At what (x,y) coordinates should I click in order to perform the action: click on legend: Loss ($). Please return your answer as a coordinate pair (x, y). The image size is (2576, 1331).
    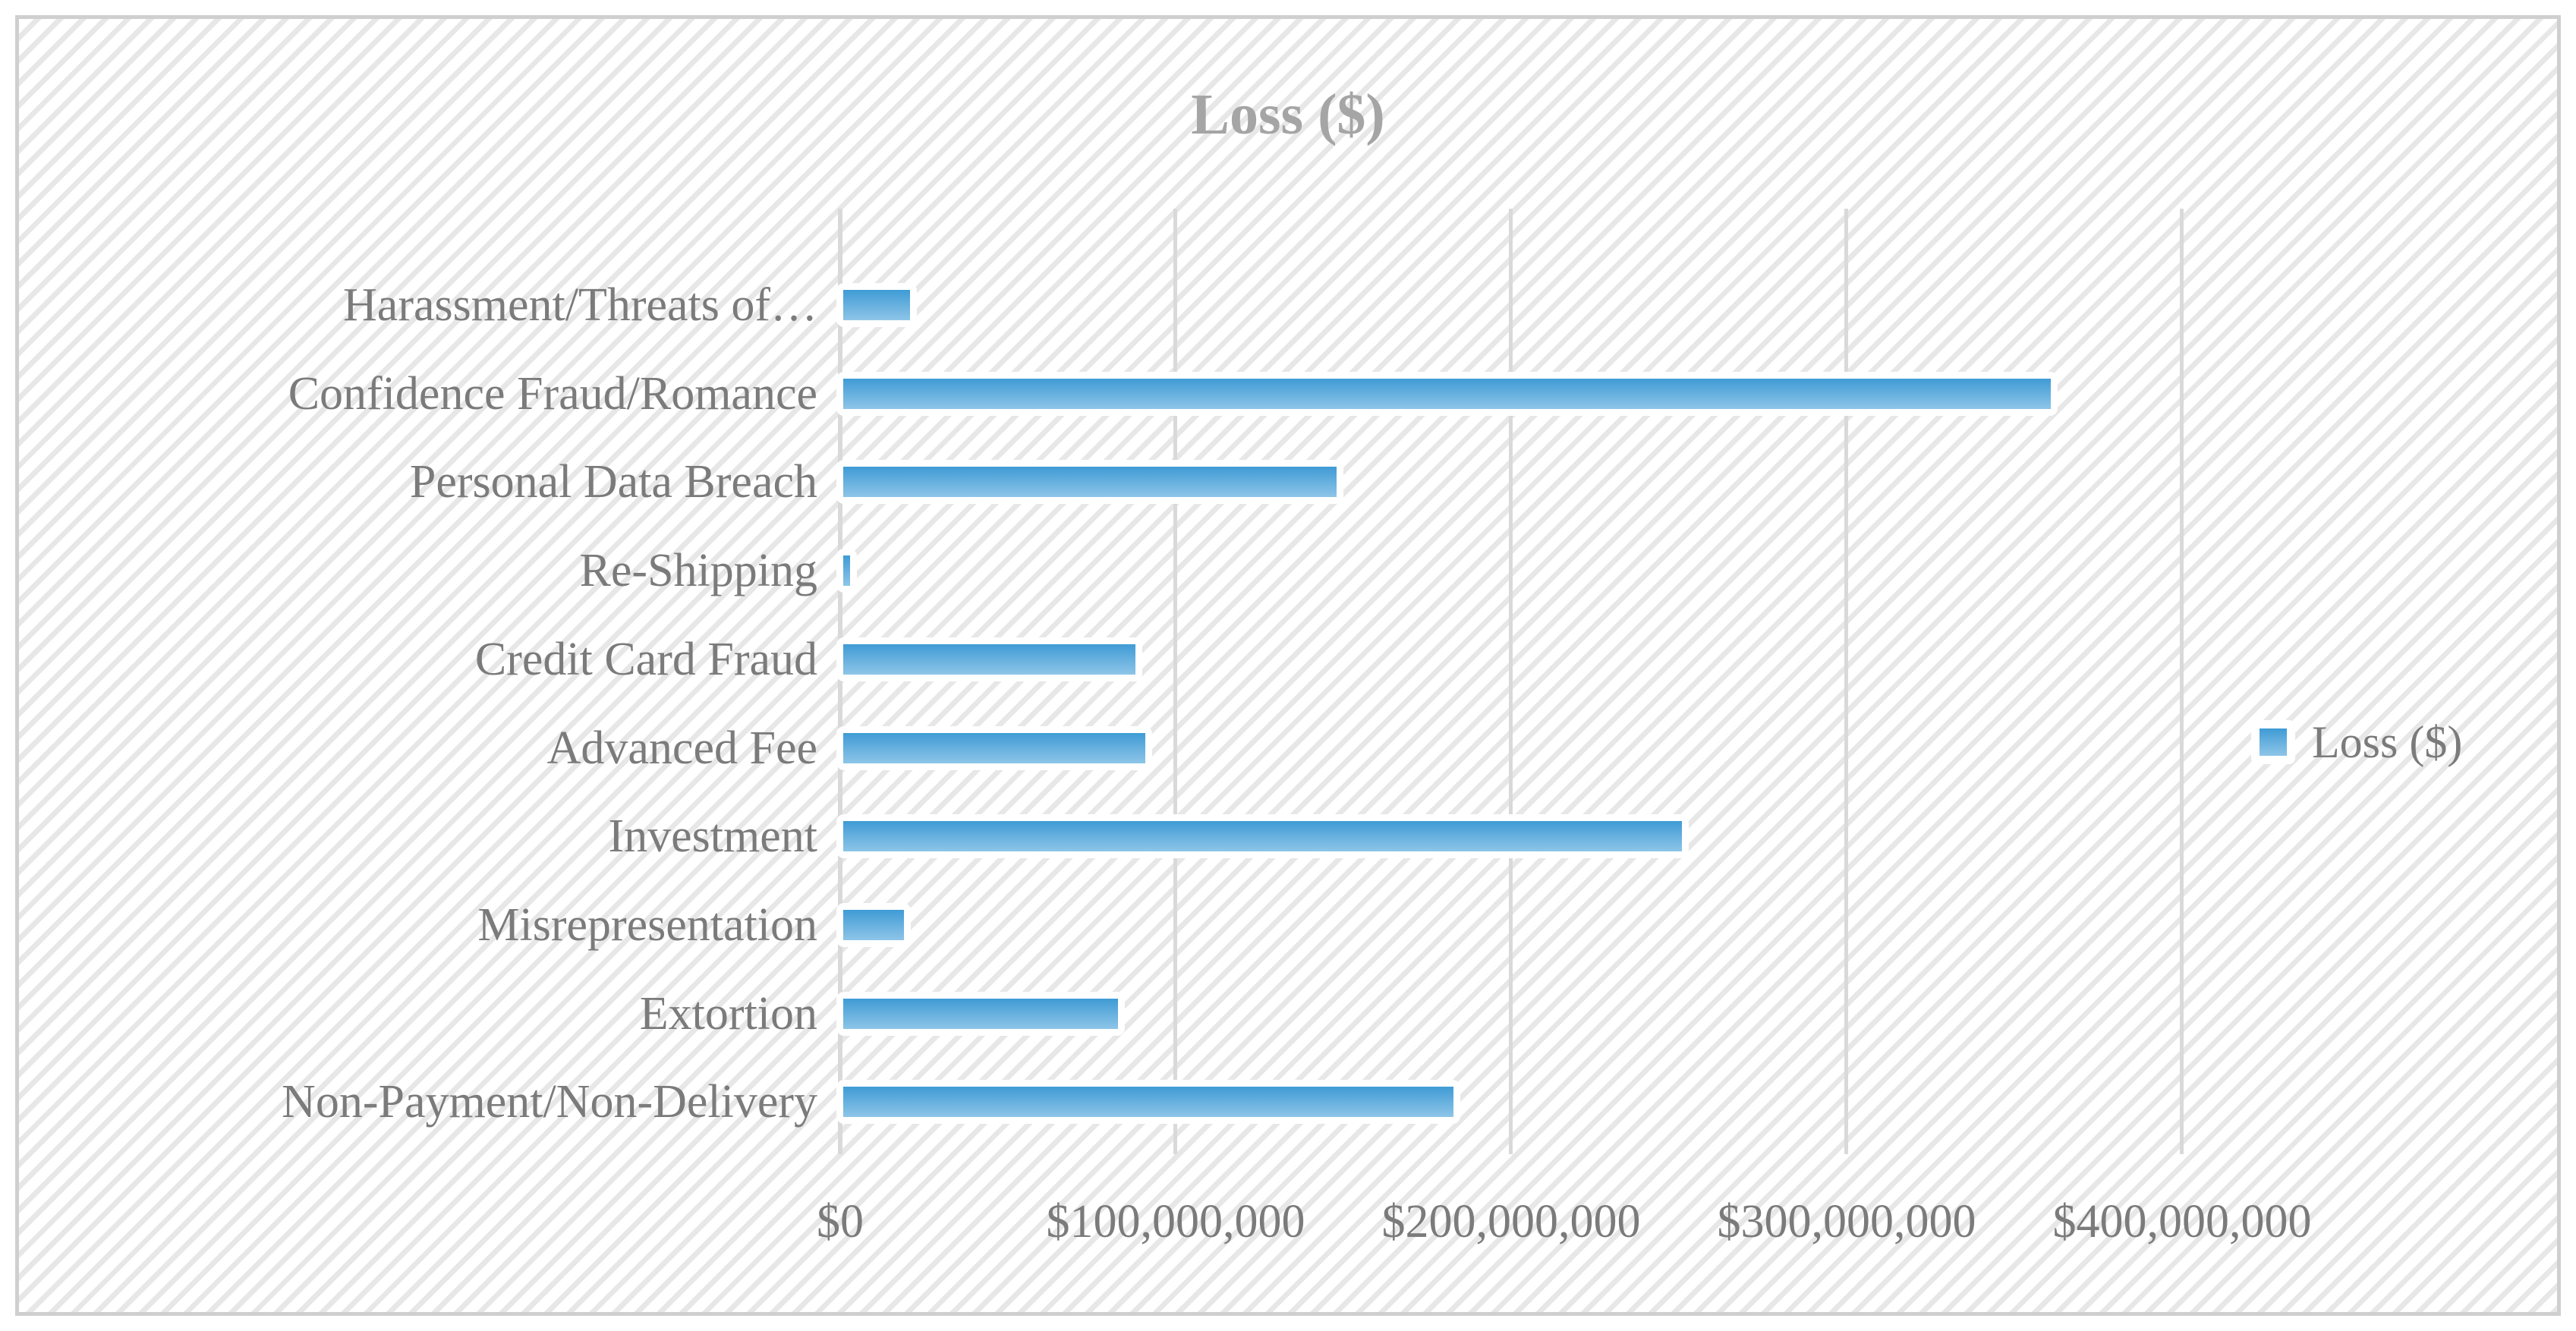
    Looking at the image, I should click on (2356, 742).